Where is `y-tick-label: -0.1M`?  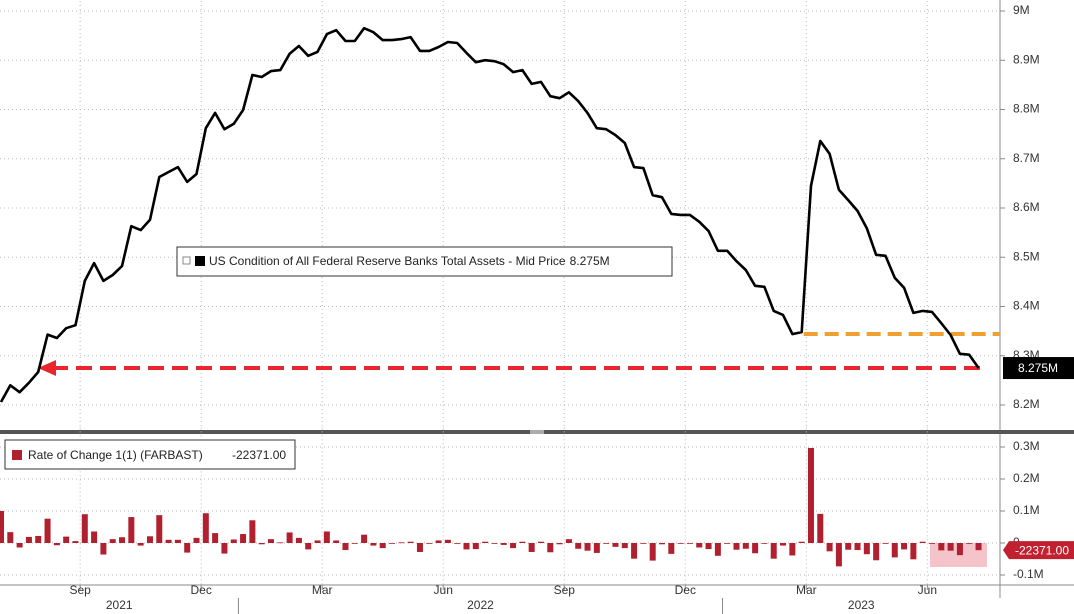
y-tick-label: -0.1M is located at coordinates (1028, 574).